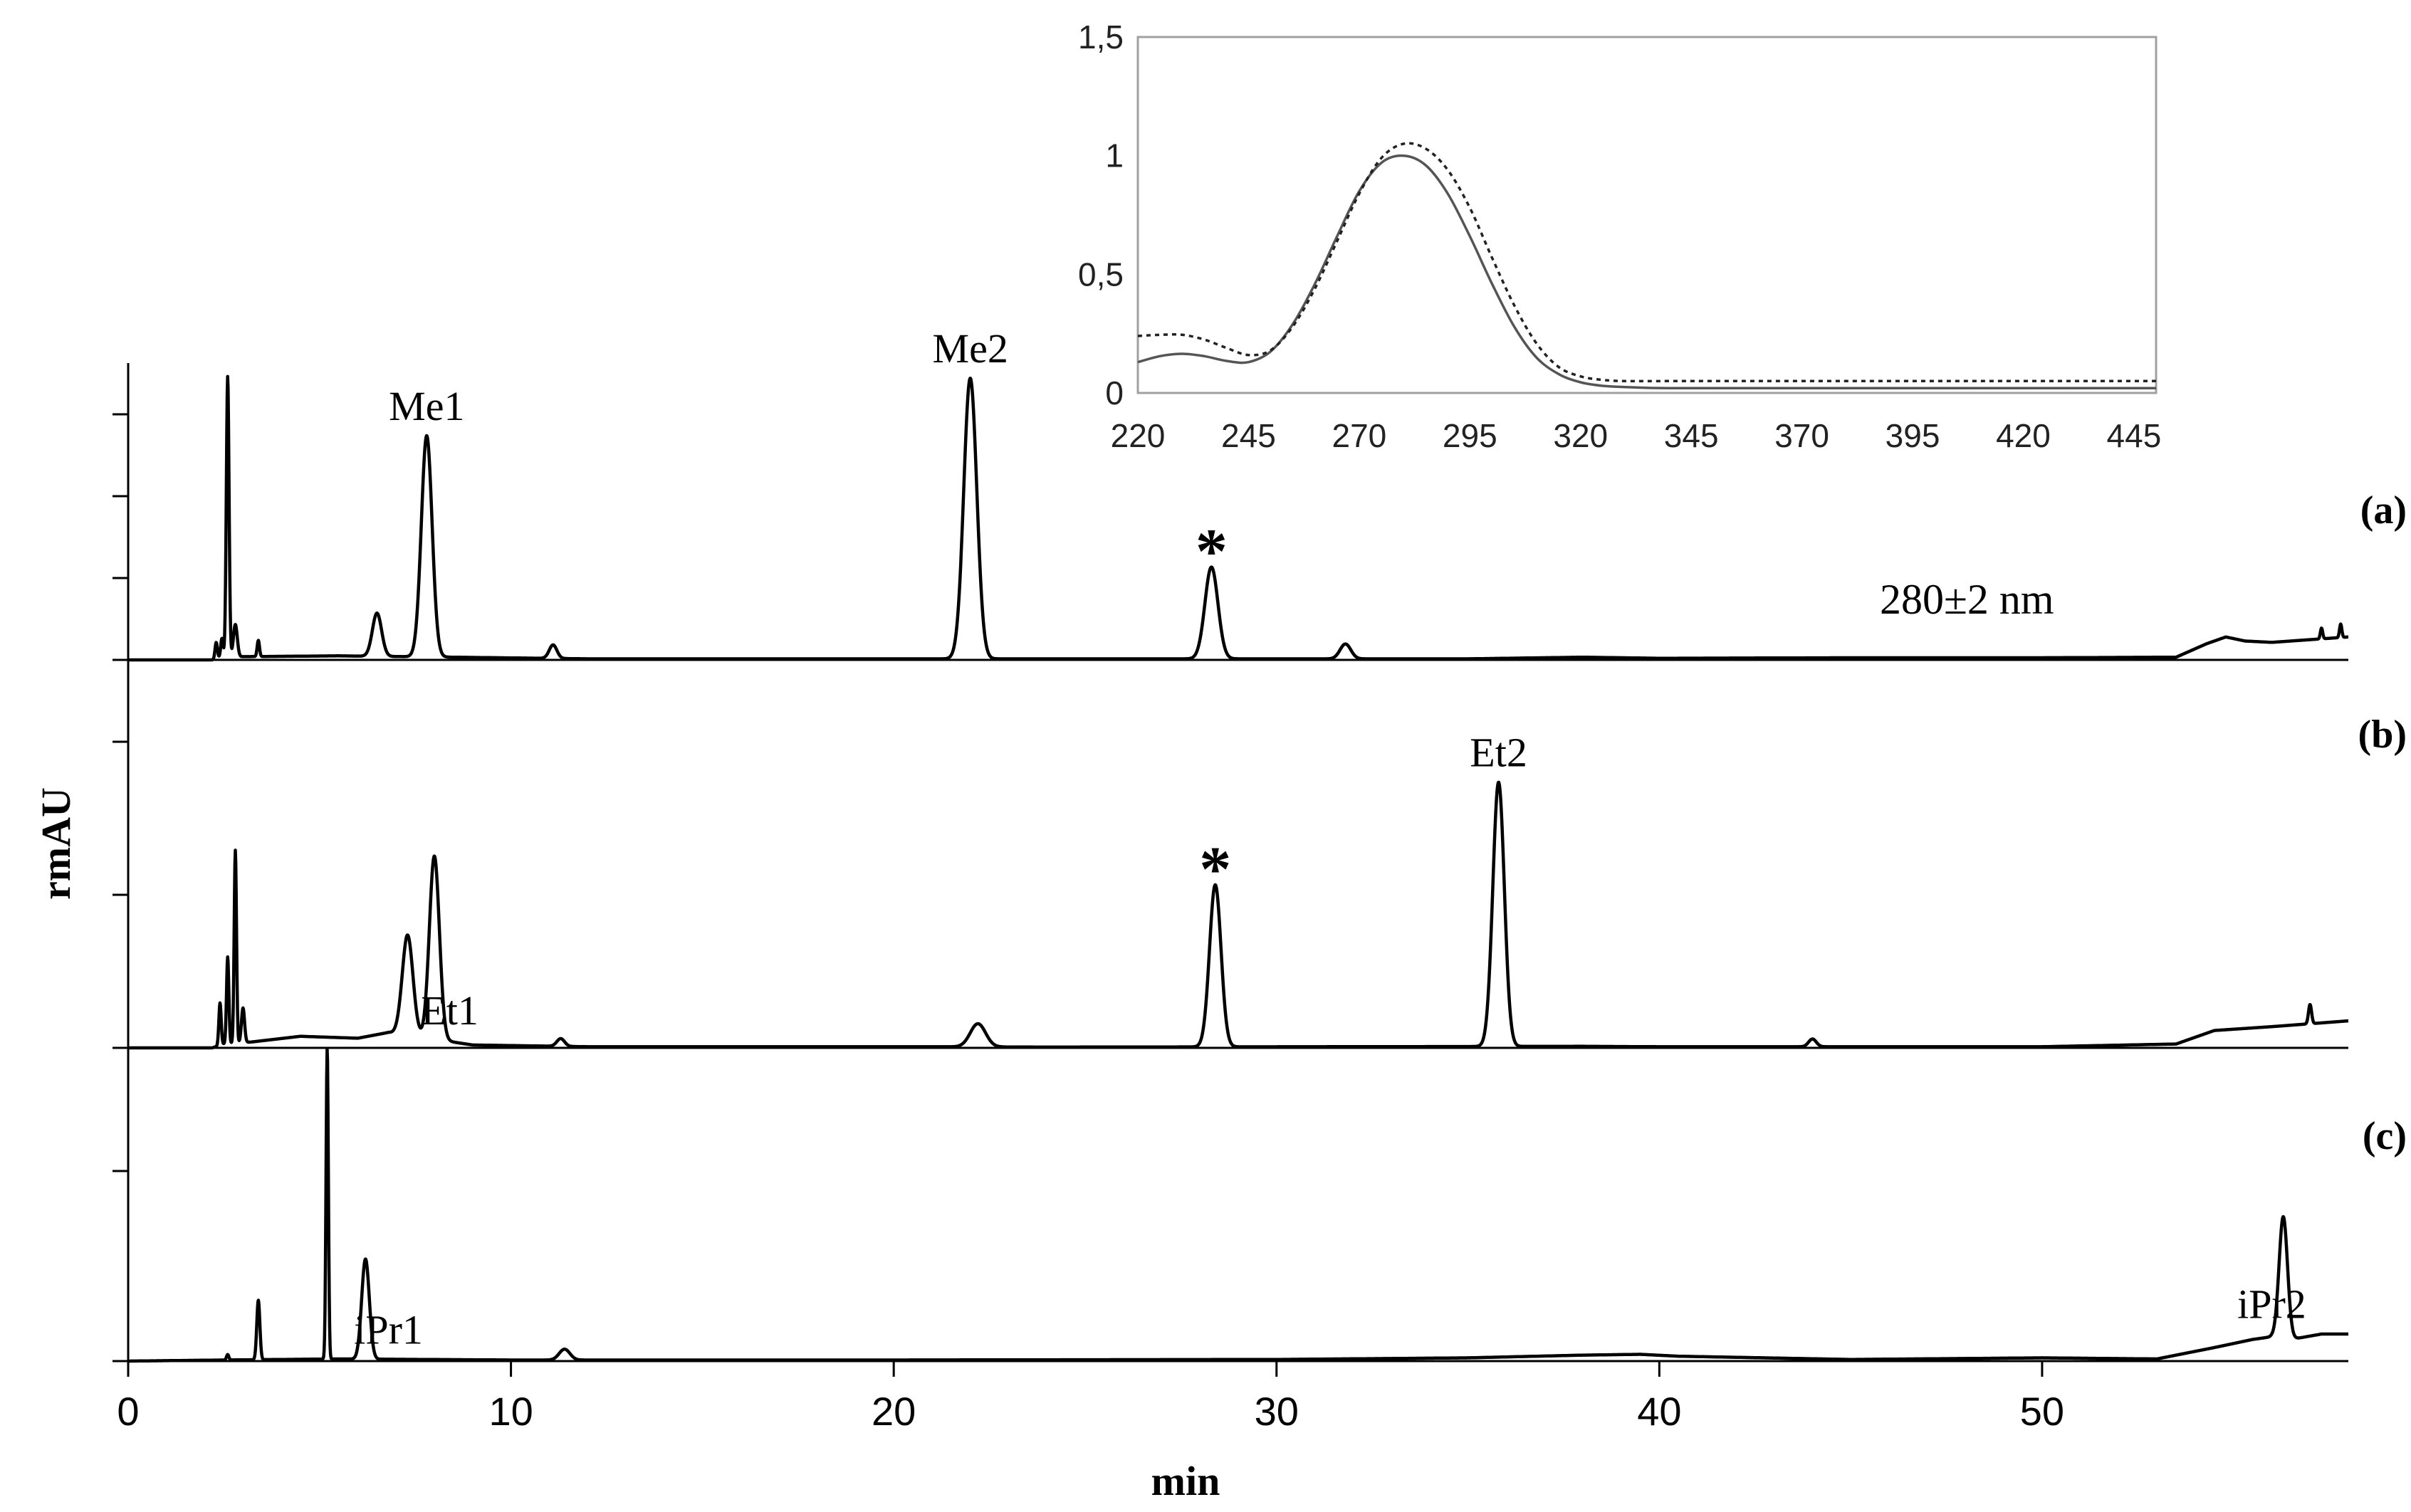 This screenshot has width=2411, height=1512. Describe the element at coordinates (1115, 392) in the screenshot. I see `inset-y-tick-label: 0` at that location.